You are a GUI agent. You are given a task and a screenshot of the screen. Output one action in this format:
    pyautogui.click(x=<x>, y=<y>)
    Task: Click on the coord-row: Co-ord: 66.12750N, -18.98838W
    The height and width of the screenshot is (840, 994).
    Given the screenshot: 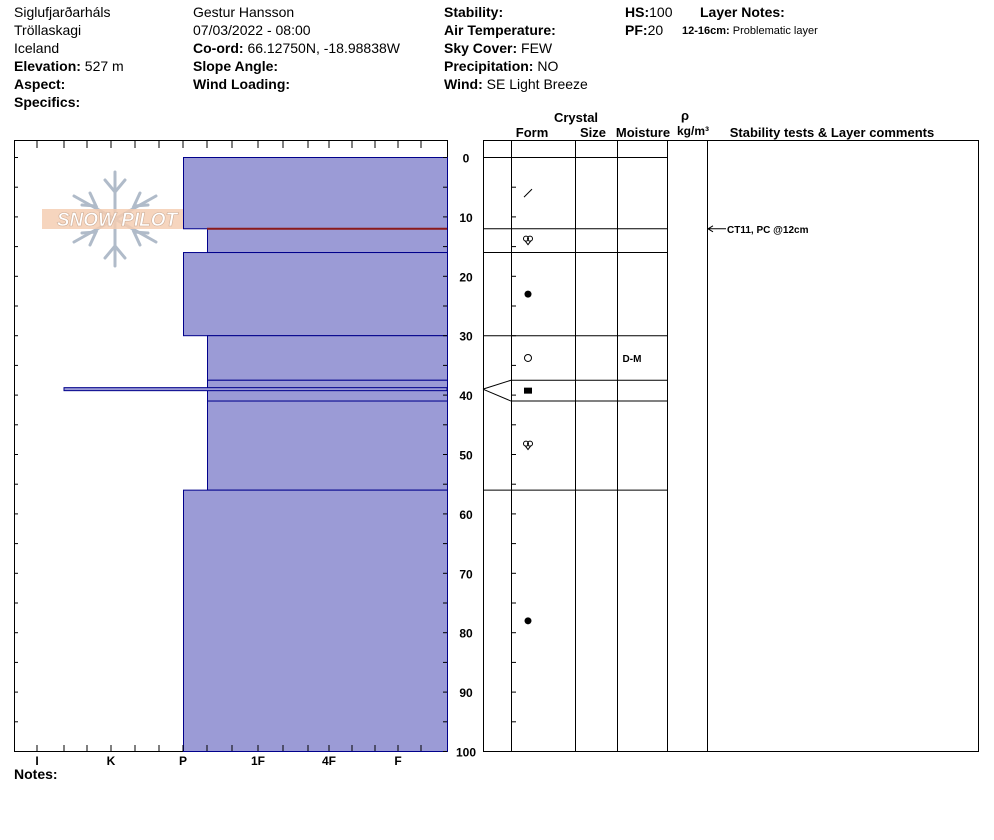 What is the action you would take?
    pyautogui.click(x=296, y=48)
    